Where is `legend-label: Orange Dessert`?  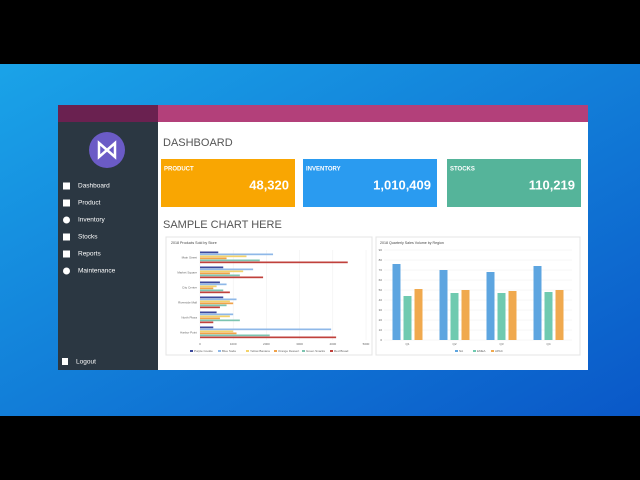
legend-label: Orange Dessert is located at coordinates (288, 351).